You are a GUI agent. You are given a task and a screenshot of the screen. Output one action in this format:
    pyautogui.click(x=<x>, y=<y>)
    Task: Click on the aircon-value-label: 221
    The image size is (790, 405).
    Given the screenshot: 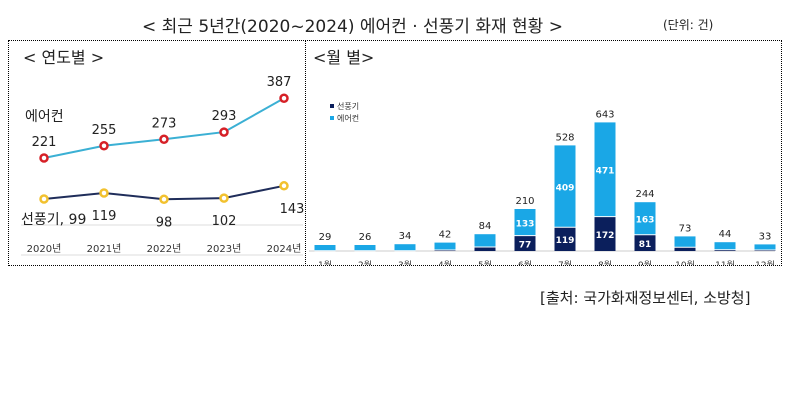 What is the action you would take?
    pyautogui.click(x=44, y=142)
    